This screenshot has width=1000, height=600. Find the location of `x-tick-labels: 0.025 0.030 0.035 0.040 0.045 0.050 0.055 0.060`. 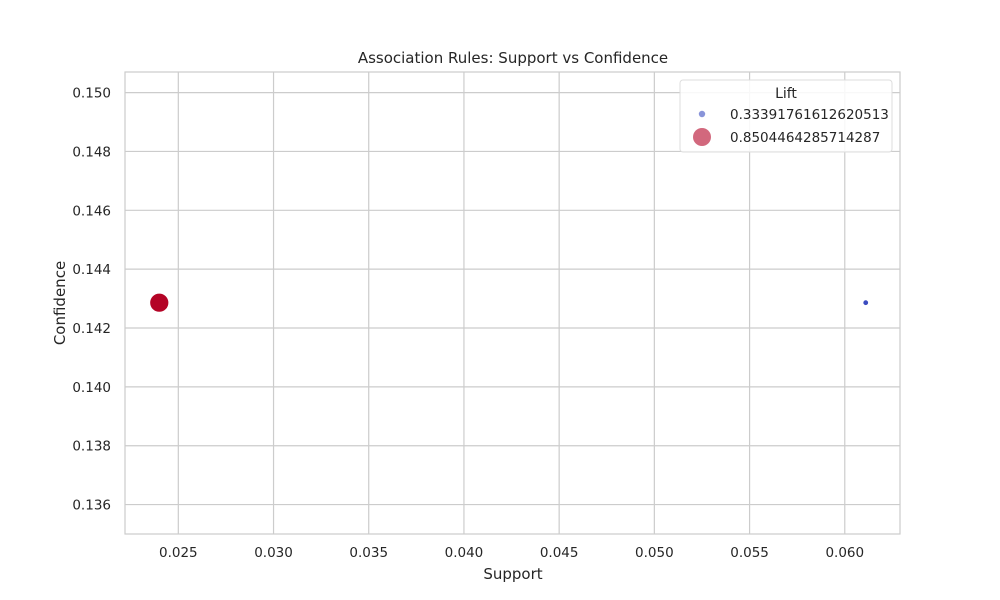

x-tick-labels: 0.025 0.030 0.035 0.040 0.045 0.050 0.055 0.060 is located at coordinates (511, 553).